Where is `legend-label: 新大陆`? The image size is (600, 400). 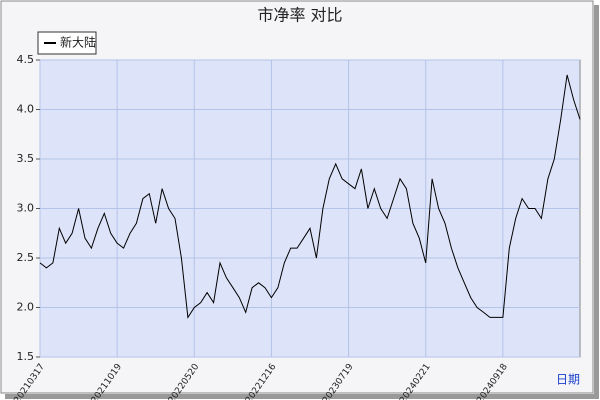 legend-label: 新大陆 is located at coordinates (78, 42).